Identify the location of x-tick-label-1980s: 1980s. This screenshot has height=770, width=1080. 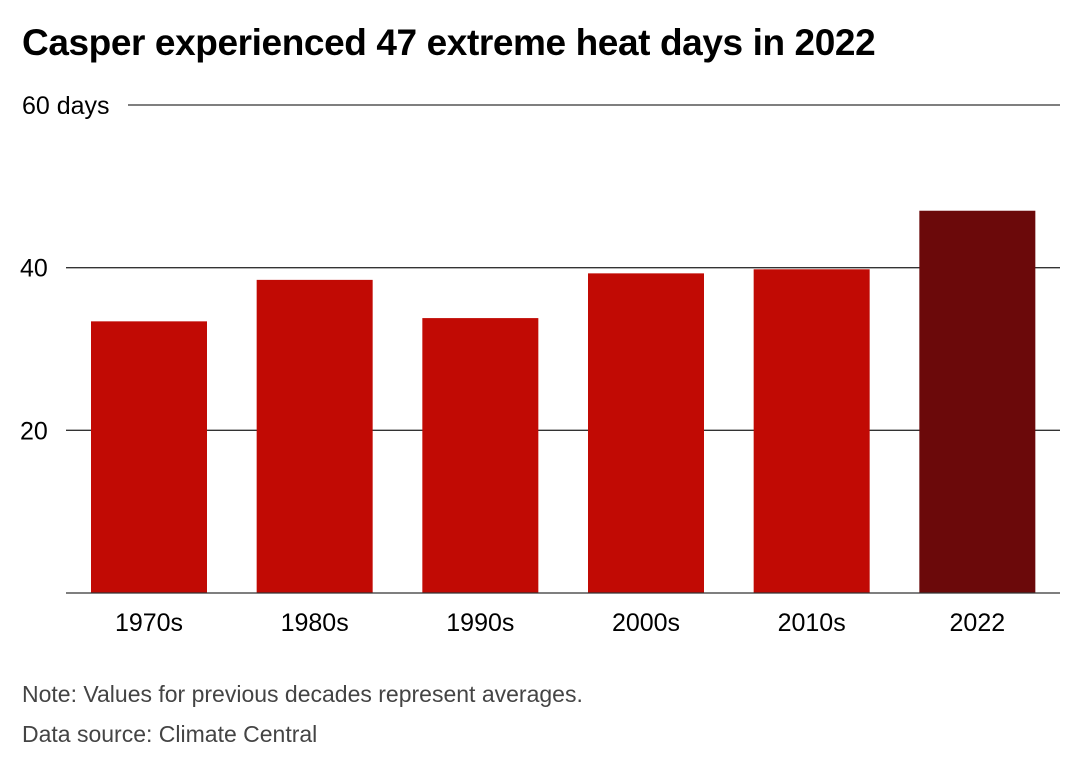
(315, 623).